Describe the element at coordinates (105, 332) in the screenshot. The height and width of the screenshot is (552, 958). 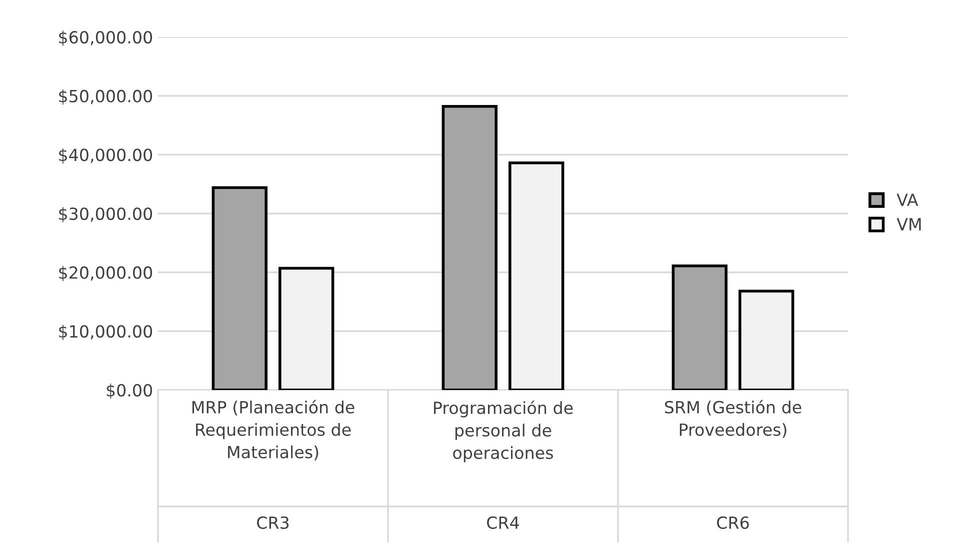
I see `y-tick-label: $10,000.00` at that location.